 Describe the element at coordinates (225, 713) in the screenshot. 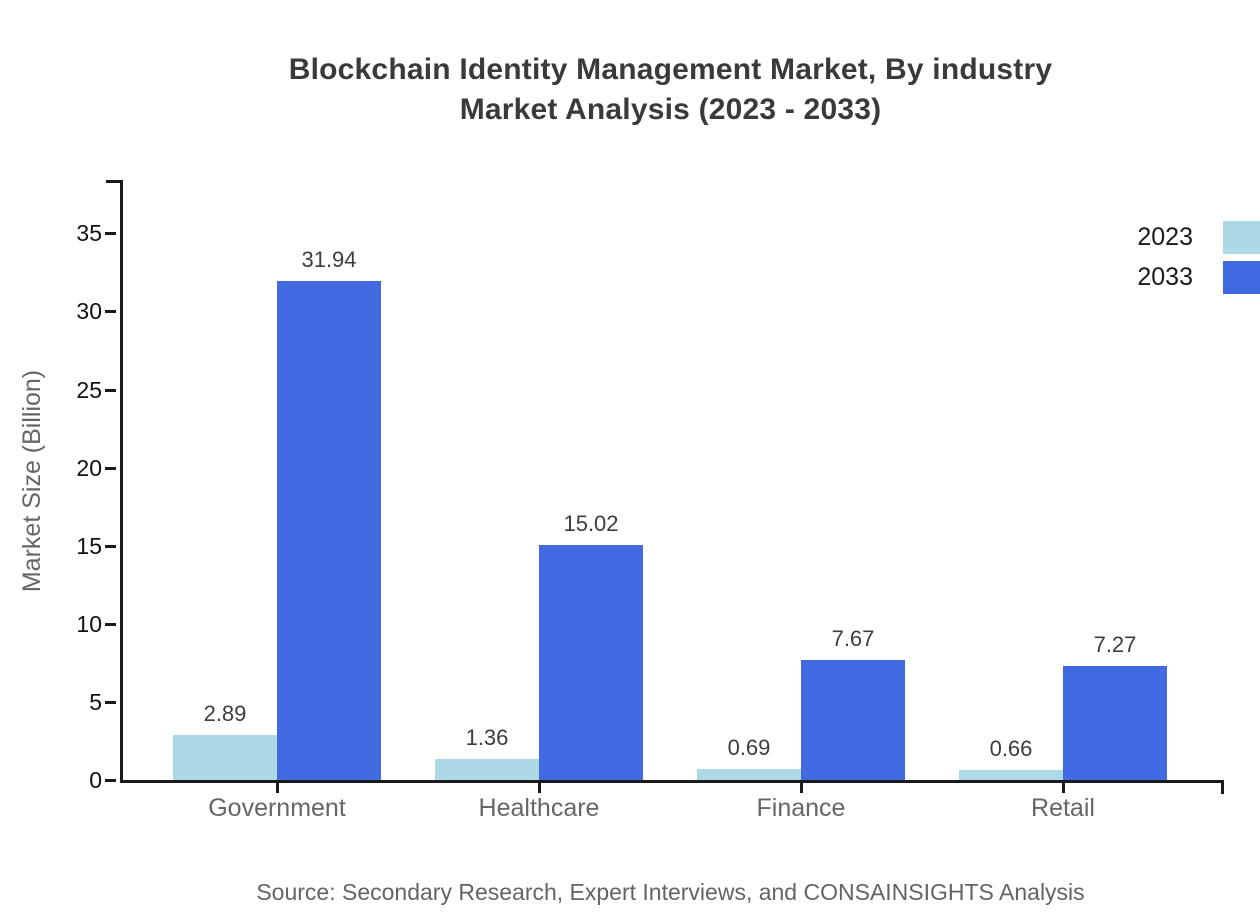

I see `bar-value-label: 2.89` at that location.